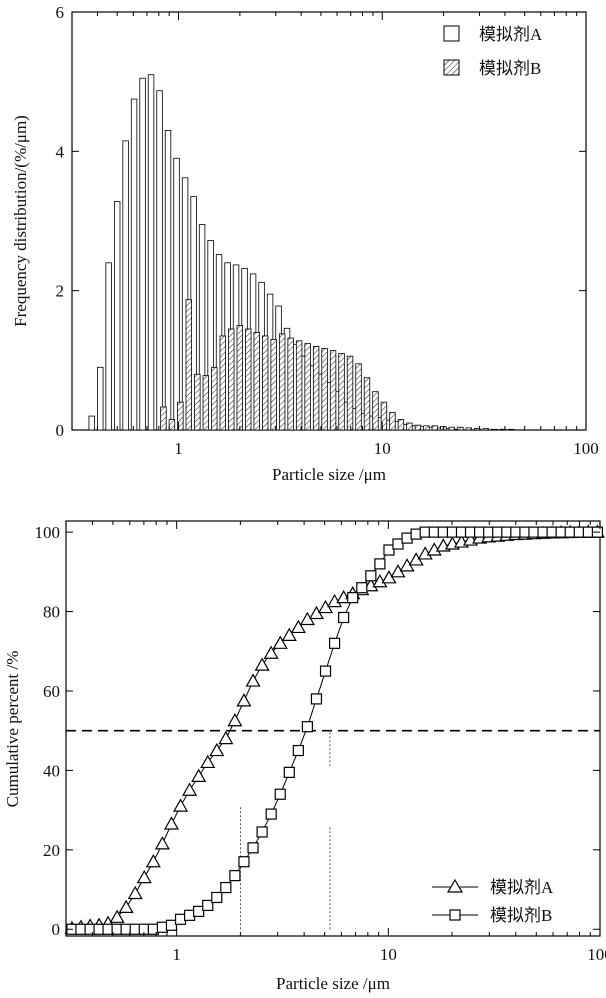  What do you see at coordinates (451, 33) in the screenshot?
I see `legend-swatch-a` at bounding box center [451, 33].